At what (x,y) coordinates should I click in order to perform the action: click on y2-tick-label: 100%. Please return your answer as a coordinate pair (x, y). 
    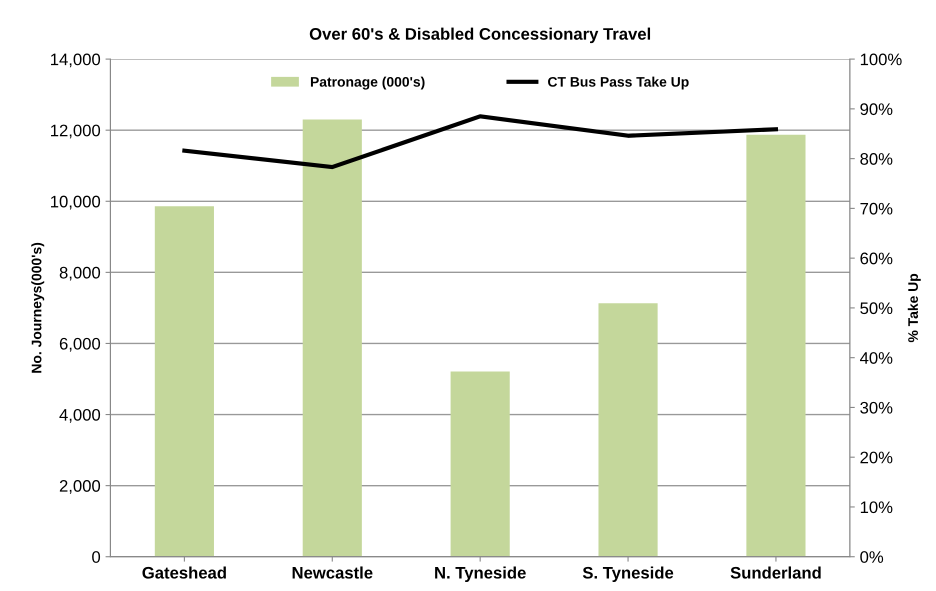
    Looking at the image, I should click on (881, 60).